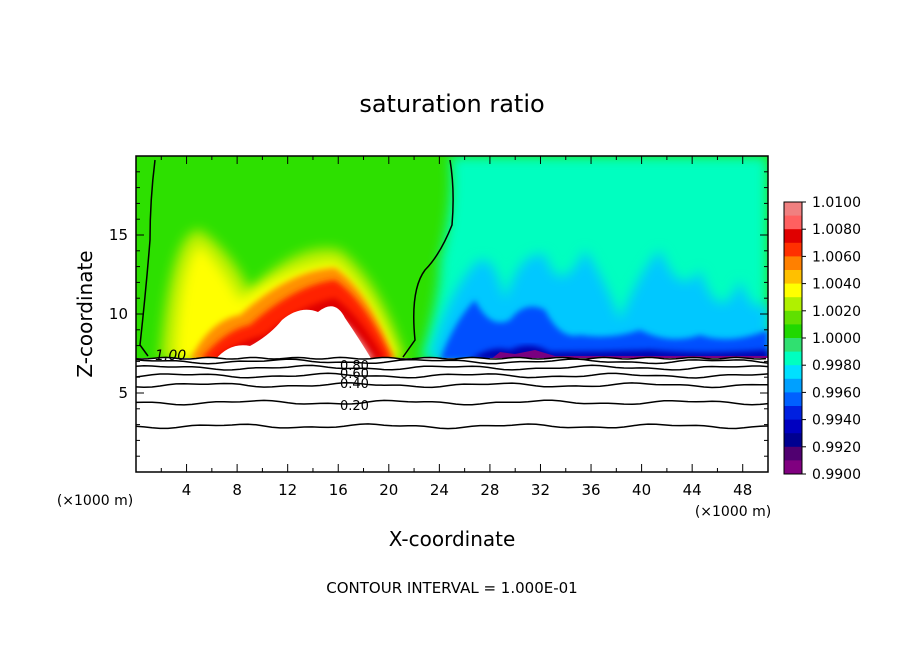 Image resolution: width=904 pixels, height=654 pixels. Describe the element at coordinates (388, 490) in the screenshot. I see `x-tick-label: 20` at that location.